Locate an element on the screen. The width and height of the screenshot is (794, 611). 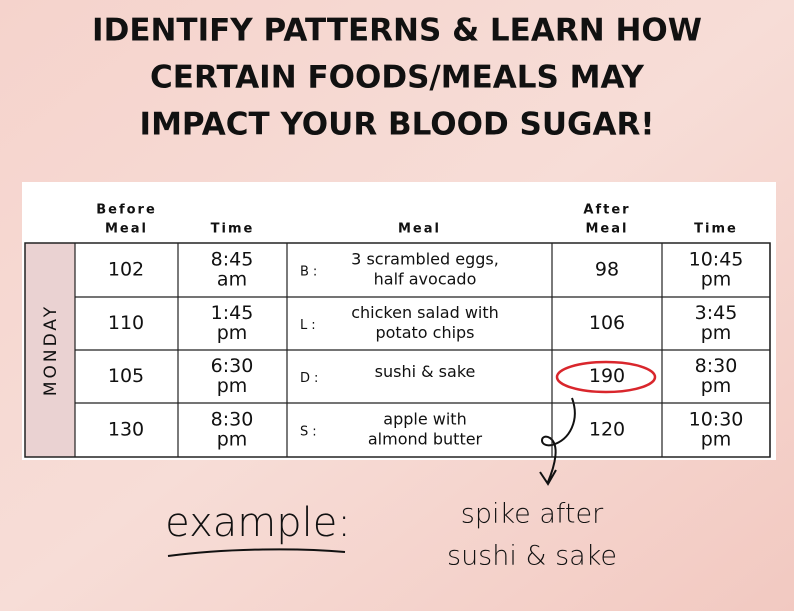
column-header: After is located at coordinates (606, 210).